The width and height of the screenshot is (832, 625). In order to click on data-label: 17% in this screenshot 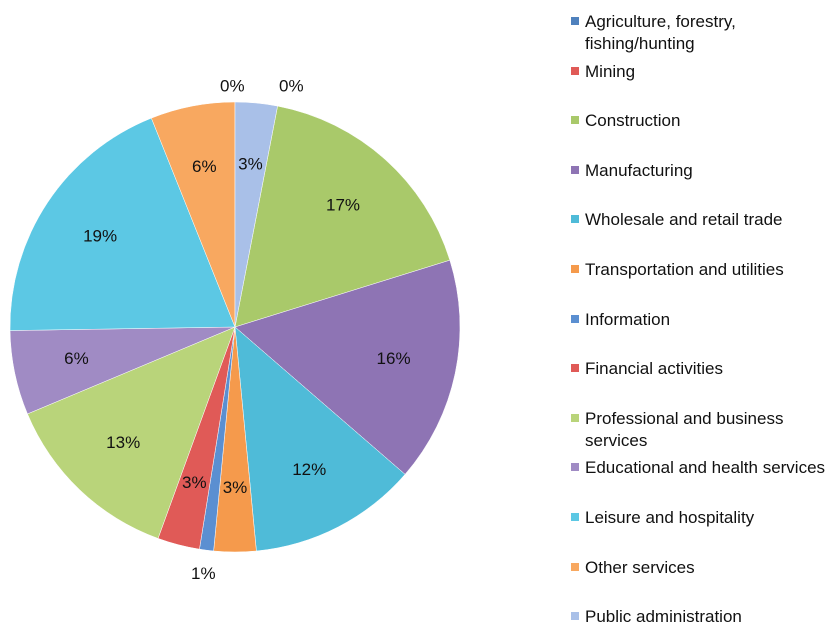, I will do `click(343, 205)`.